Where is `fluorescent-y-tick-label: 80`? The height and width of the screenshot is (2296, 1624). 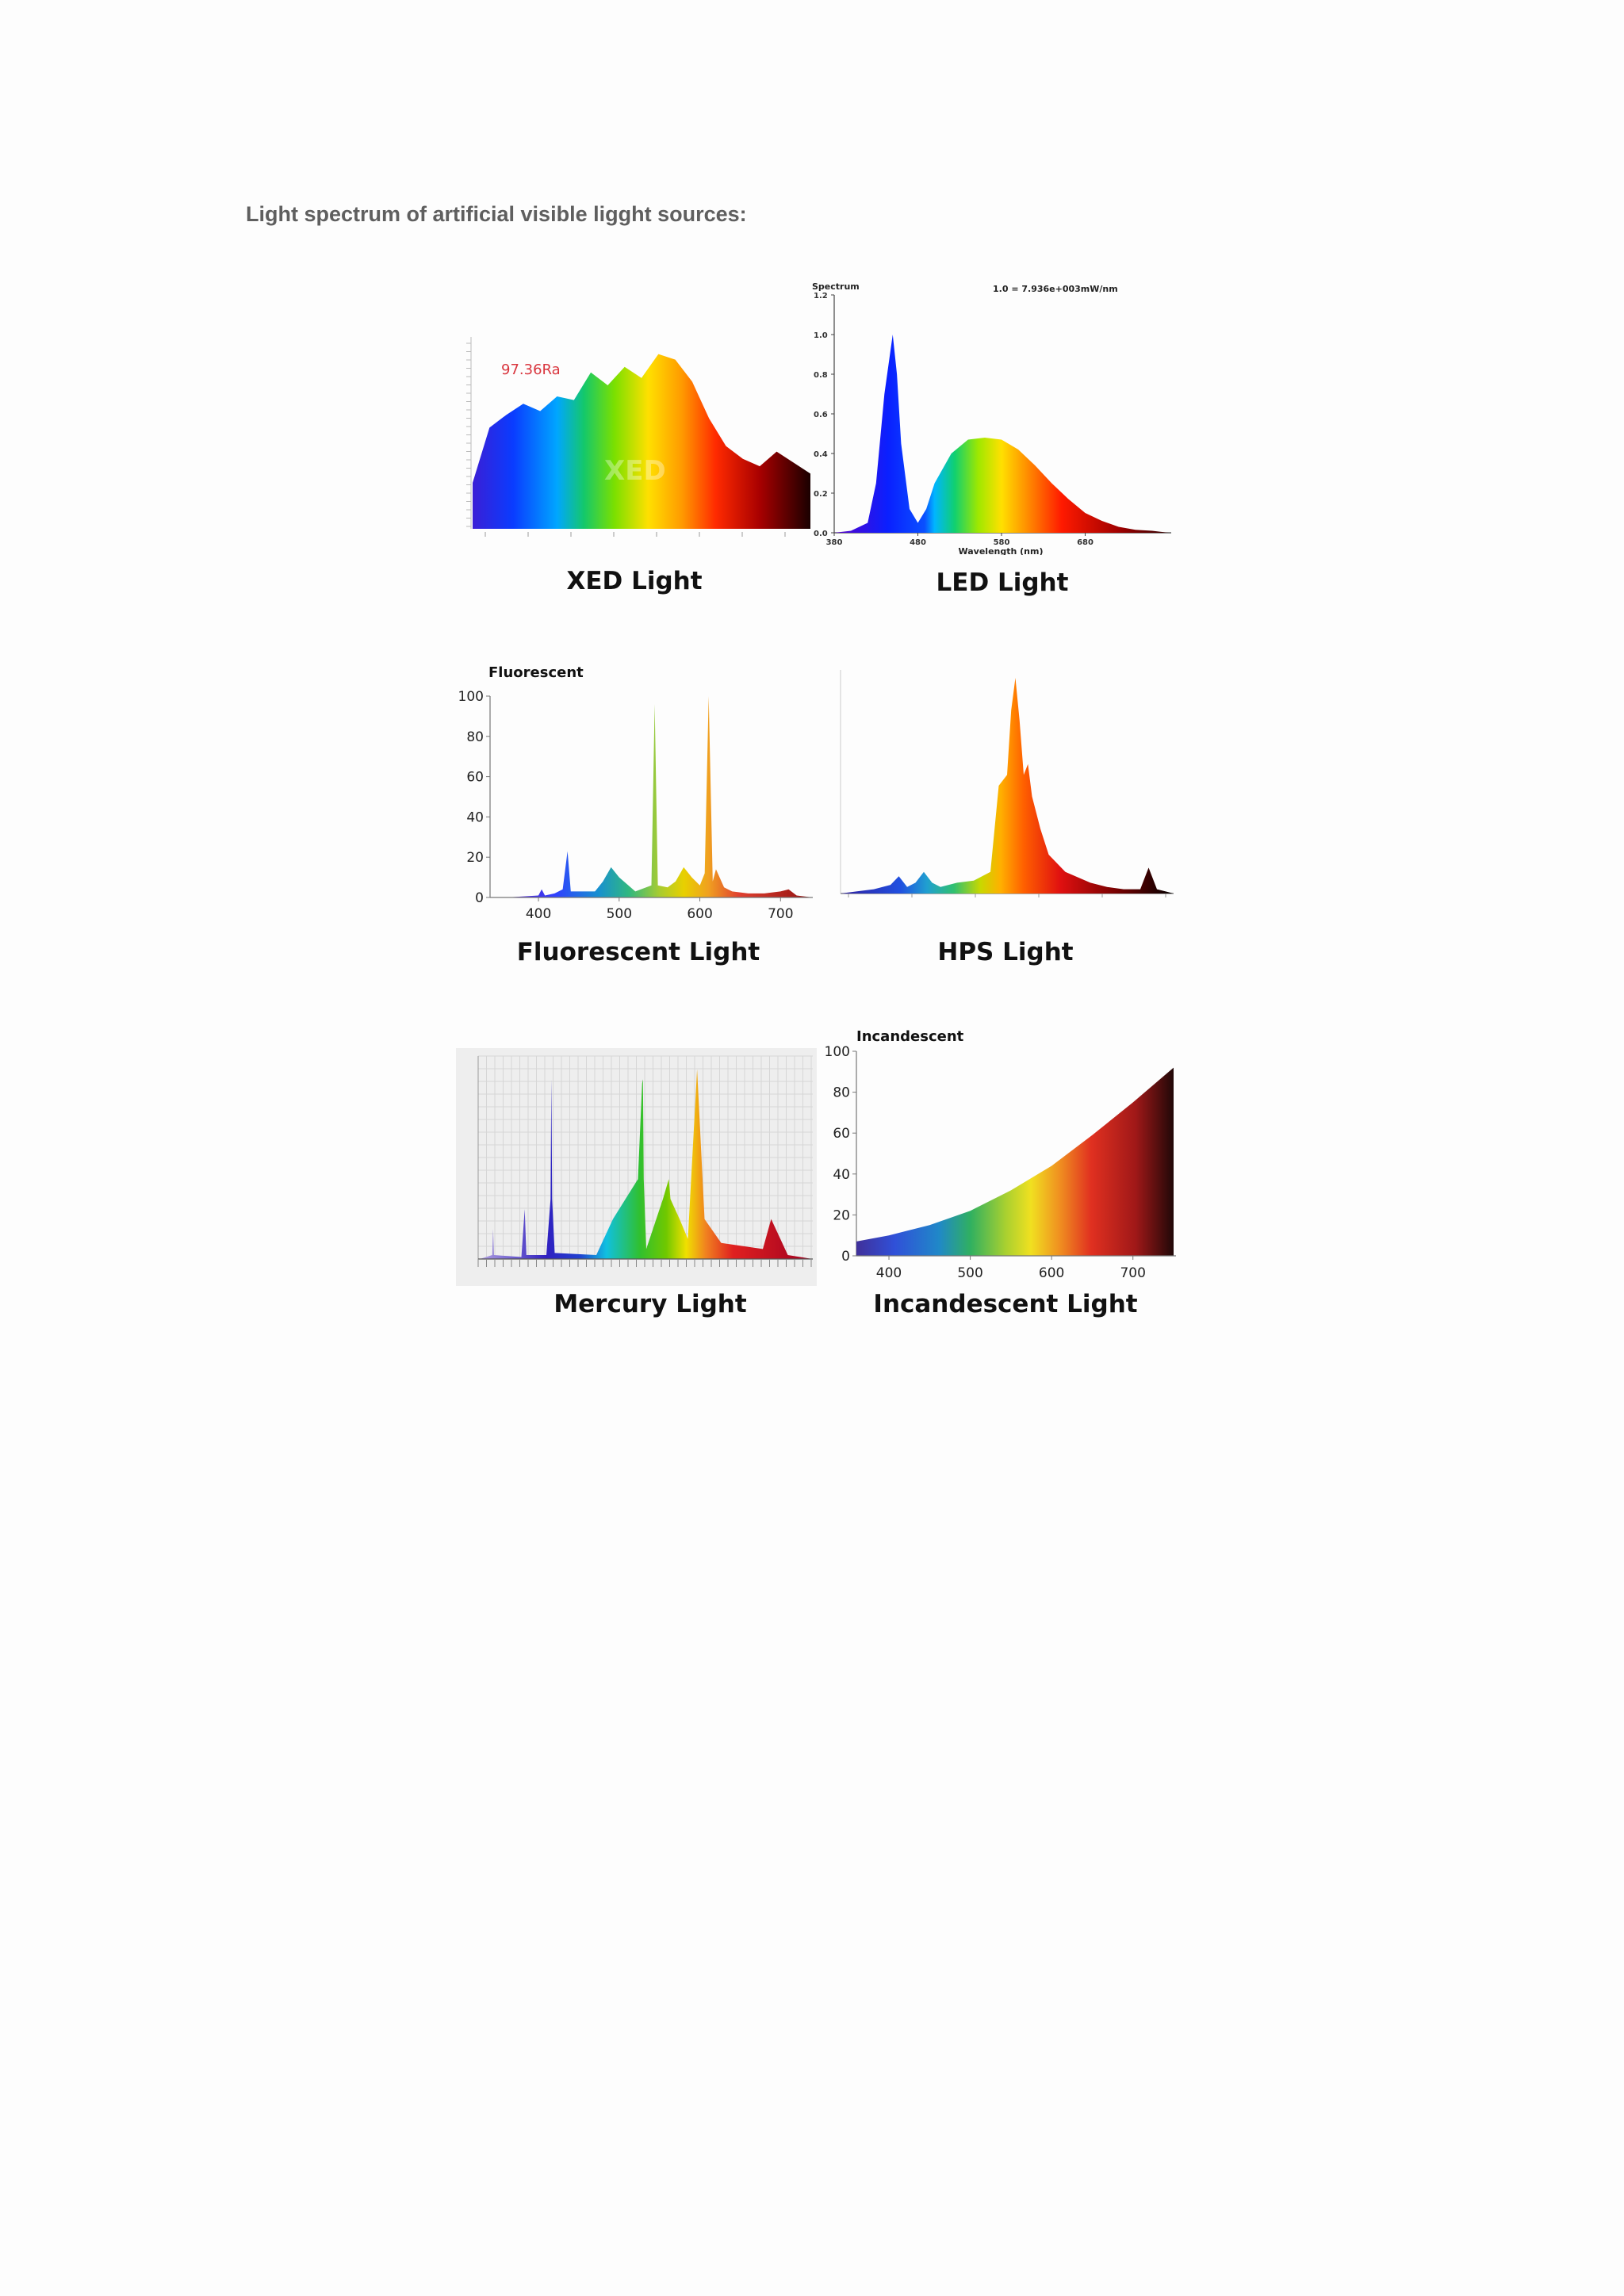 fluorescent-y-tick-label: 80 is located at coordinates (475, 737).